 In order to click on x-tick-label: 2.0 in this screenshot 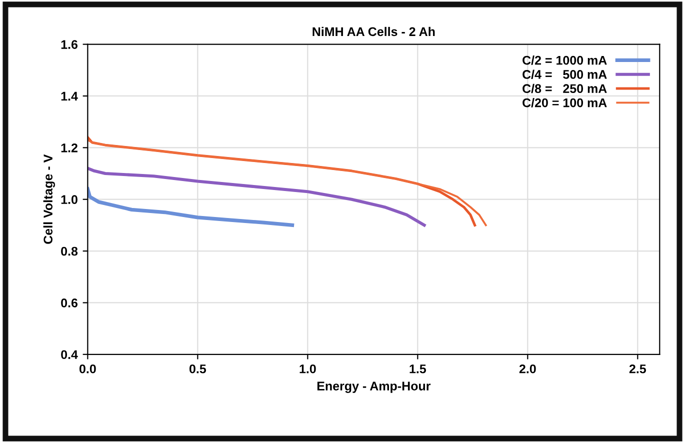, I will do `click(527, 369)`.